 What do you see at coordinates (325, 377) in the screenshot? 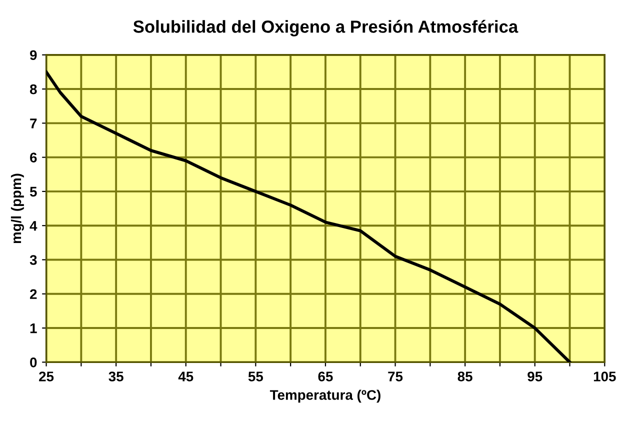
I see `x-tick-label: 65` at bounding box center [325, 377].